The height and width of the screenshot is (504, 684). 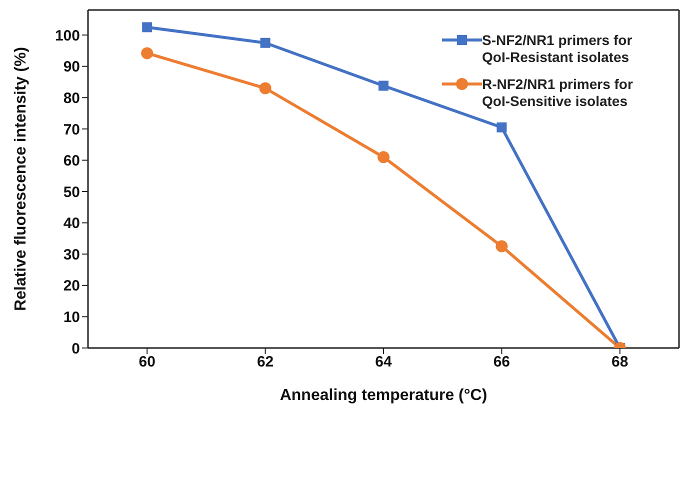 What do you see at coordinates (71, 161) in the screenshot?
I see `y-tick-label: 60` at bounding box center [71, 161].